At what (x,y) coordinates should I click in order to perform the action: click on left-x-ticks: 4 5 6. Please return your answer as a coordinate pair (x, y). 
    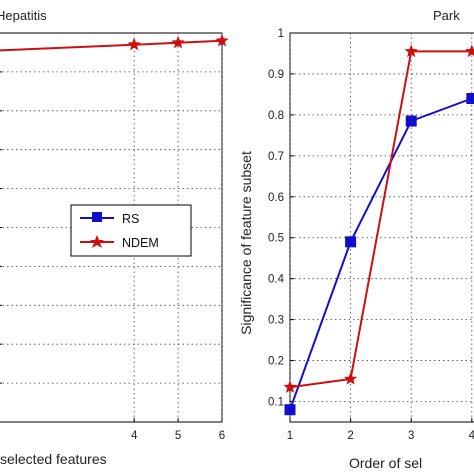
    Looking at the image, I should click on (178, 436).